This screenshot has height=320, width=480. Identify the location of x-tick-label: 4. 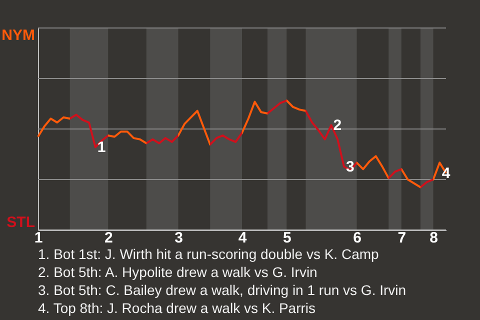
(243, 238).